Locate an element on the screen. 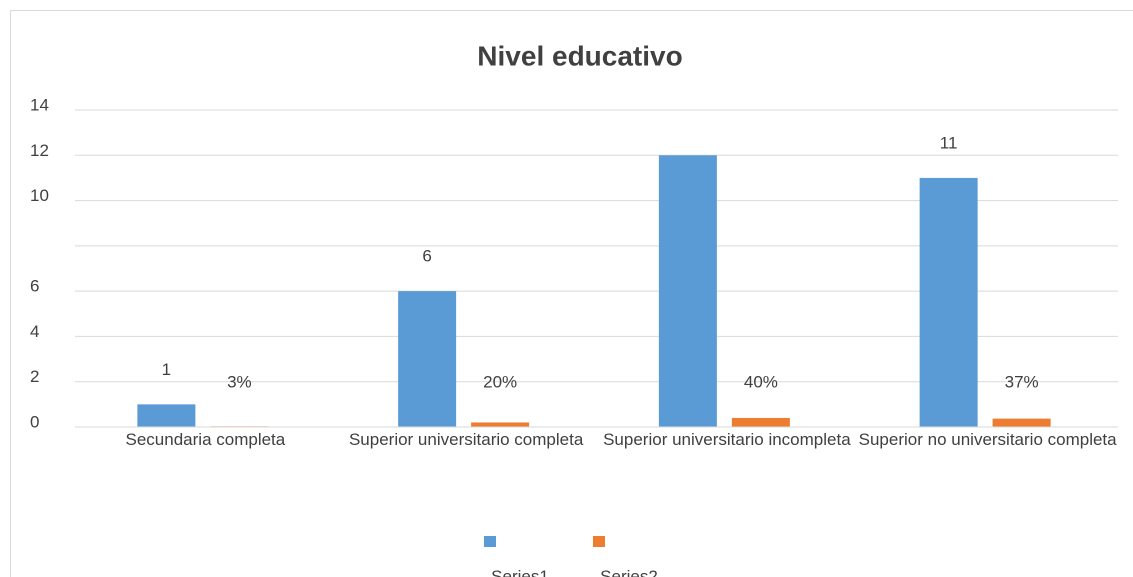 This screenshot has height=577, width=1133. x-tick-label: Superior universitario incompleta is located at coordinates (727, 439).